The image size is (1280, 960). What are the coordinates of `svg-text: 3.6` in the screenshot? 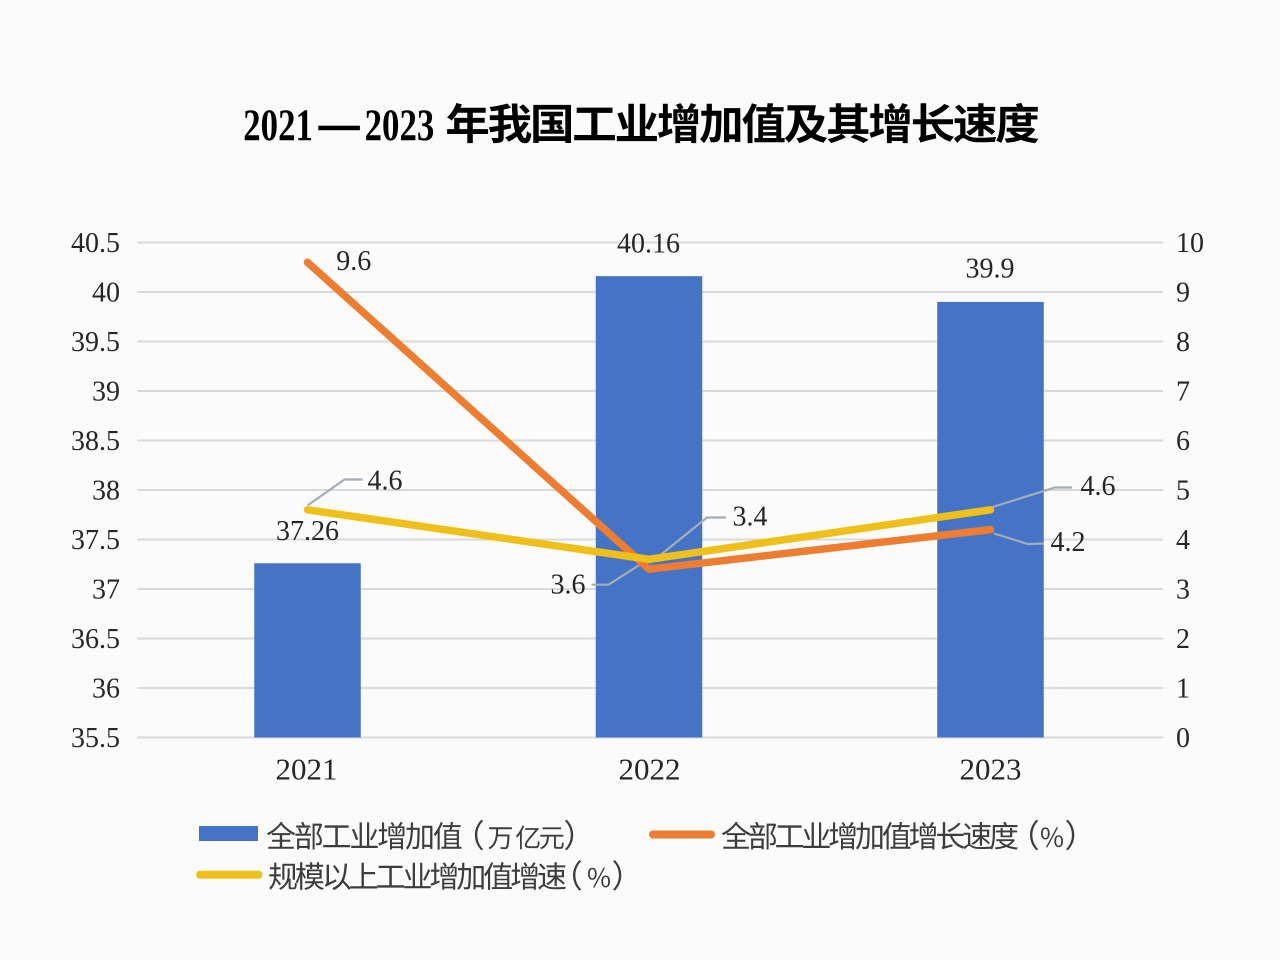 It's located at (568, 585).